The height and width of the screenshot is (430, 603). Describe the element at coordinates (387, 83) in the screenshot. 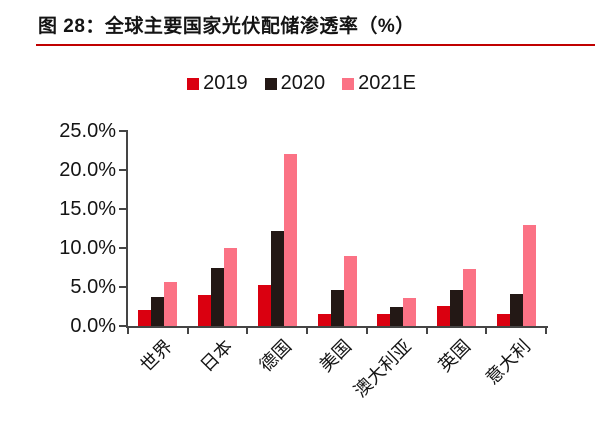

I see `legend-label-2021e: 2021E` at that location.